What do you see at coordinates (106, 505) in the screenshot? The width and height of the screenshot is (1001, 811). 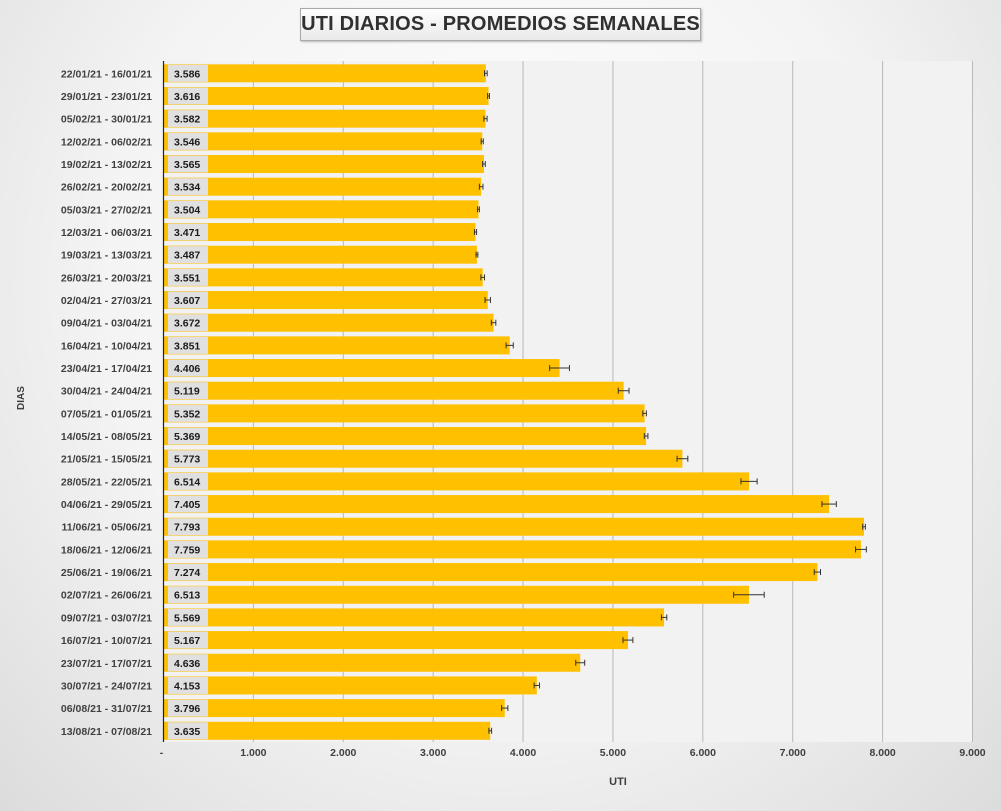 I see `category-label: 04/06/21 - 29/05/21` at bounding box center [106, 505].